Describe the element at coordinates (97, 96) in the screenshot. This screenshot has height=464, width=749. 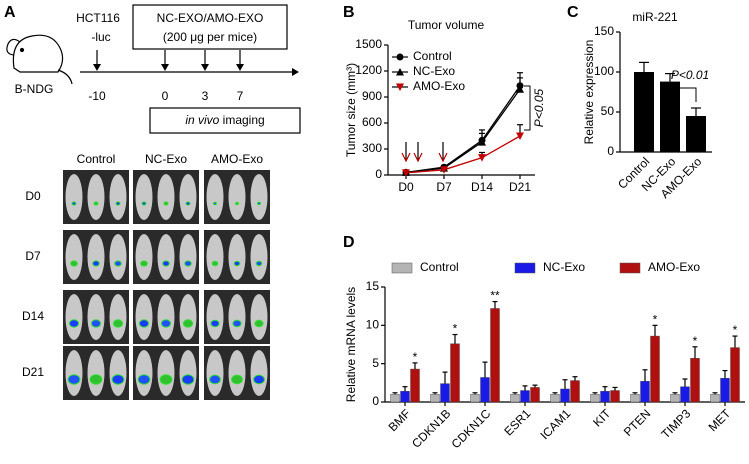
I see `timepoint: -10` at that location.